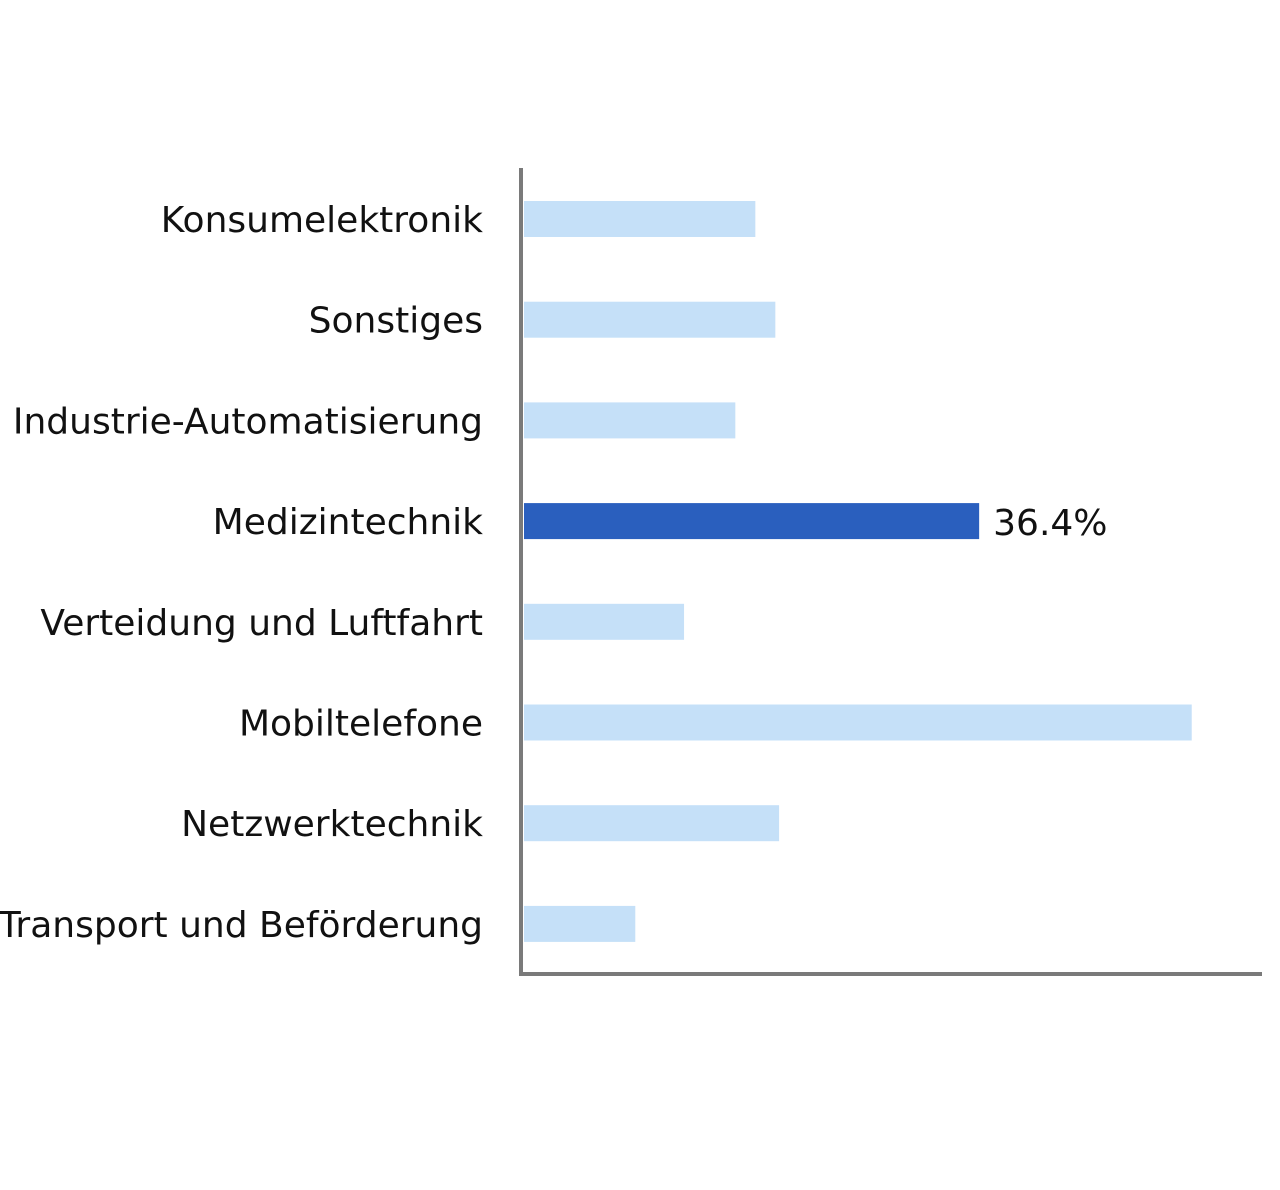 This screenshot has width=1280, height=1190. Describe the element at coordinates (322, 220) in the screenshot. I see `category-label-0: Konsumelektronik` at that location.